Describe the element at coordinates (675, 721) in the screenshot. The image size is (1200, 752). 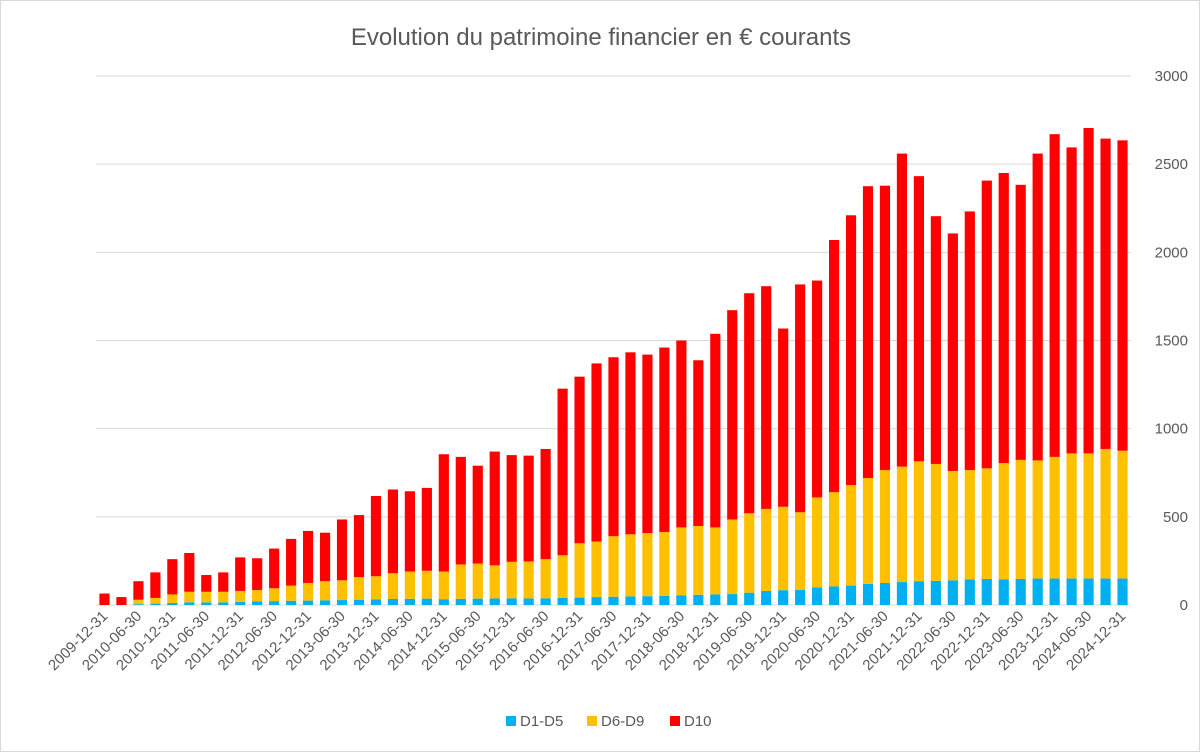
I see `legend-swatch-d10` at that location.